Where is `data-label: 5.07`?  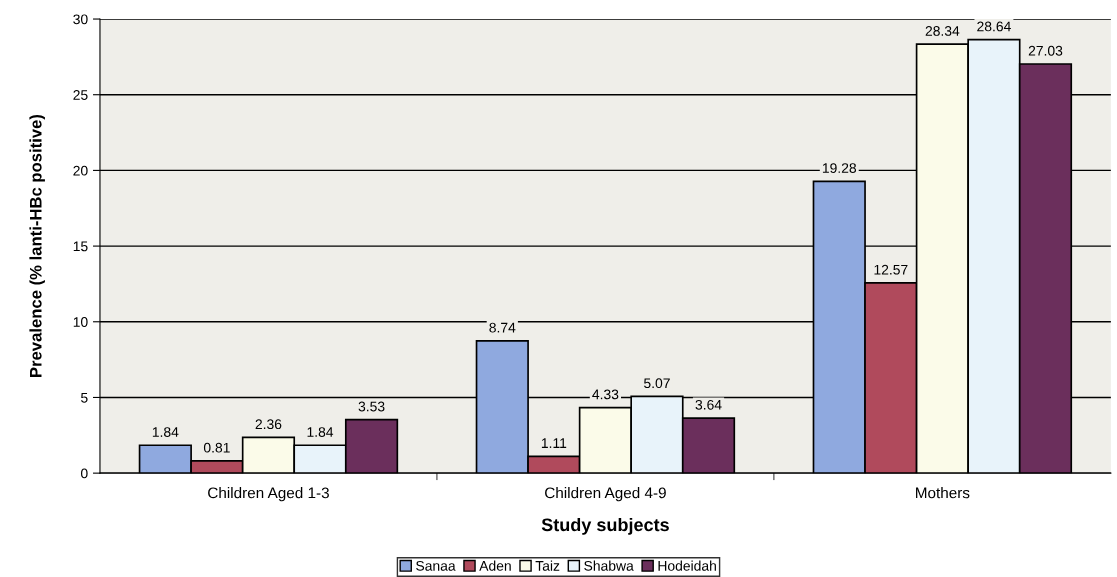 data-label: 5.07 is located at coordinates (657, 383).